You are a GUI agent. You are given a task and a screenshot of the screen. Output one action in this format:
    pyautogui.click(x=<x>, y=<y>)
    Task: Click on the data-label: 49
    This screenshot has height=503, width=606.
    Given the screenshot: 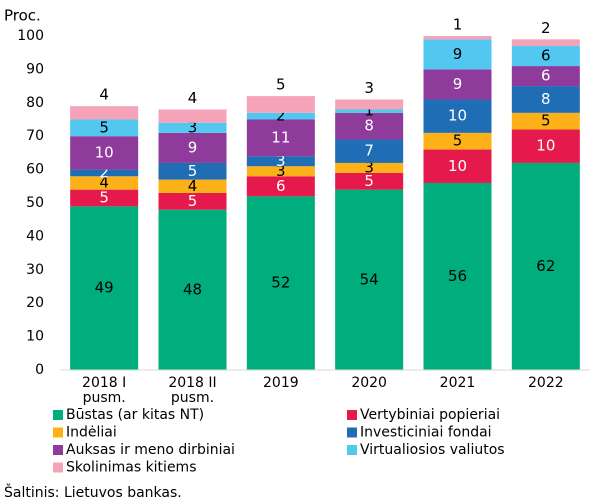 What is the action you would take?
    pyautogui.click(x=104, y=288)
    